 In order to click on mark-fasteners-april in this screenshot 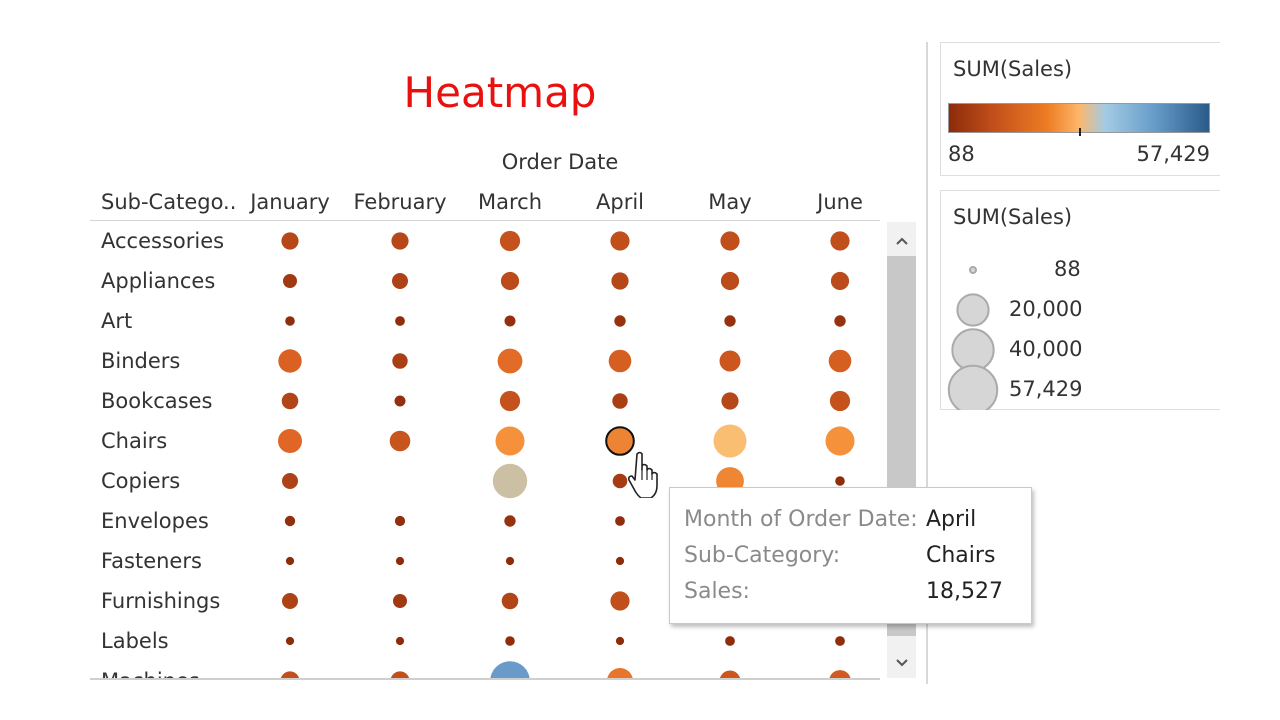, I will do `click(620, 561)`.